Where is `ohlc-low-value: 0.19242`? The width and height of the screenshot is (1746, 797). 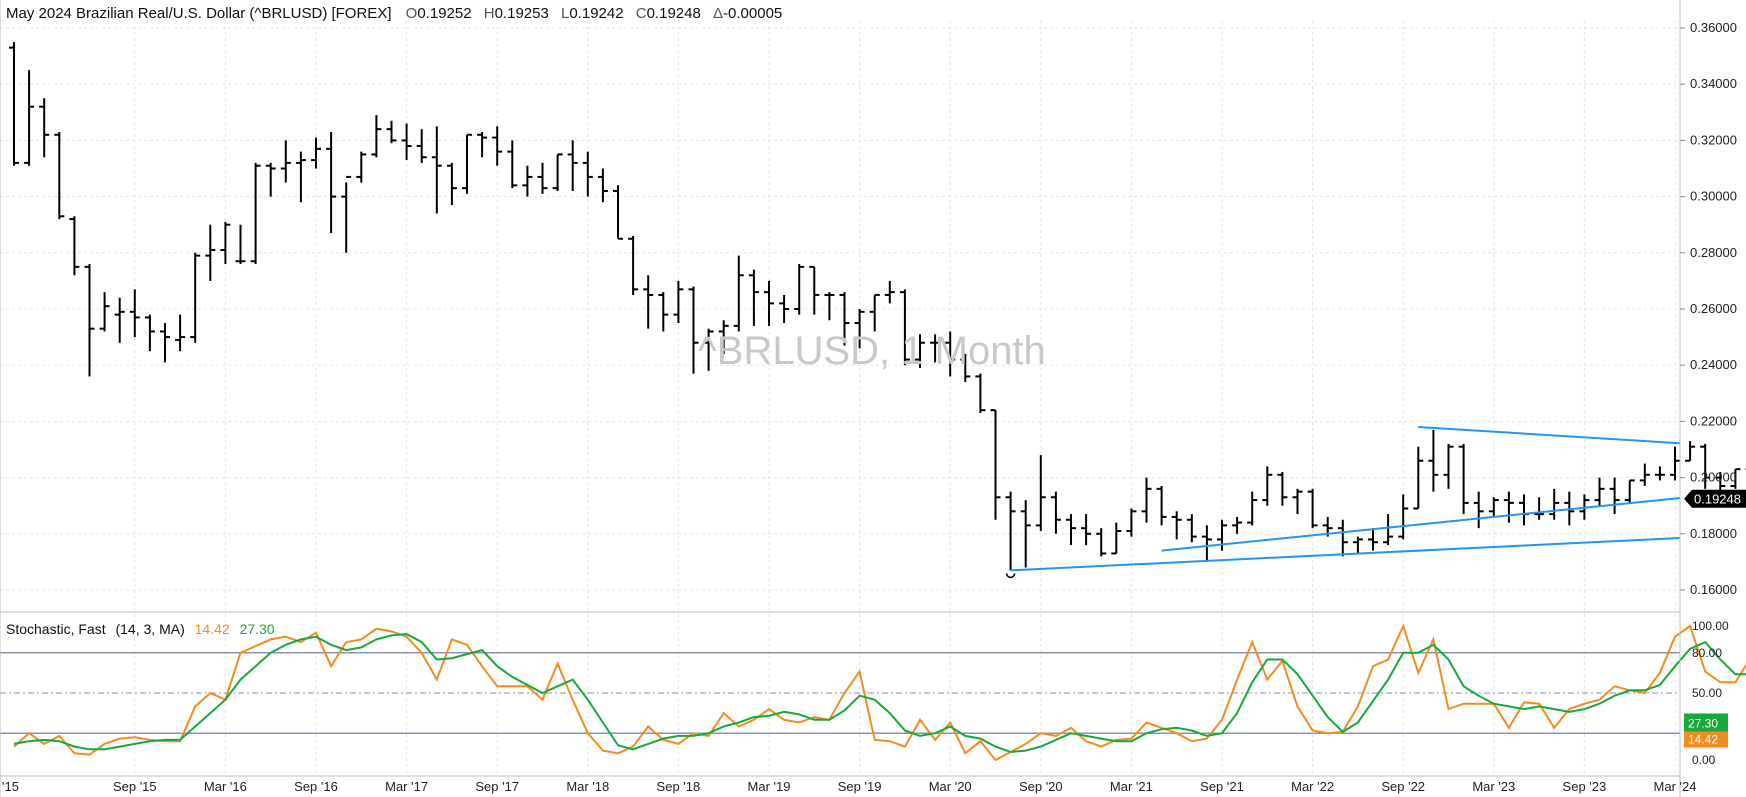 ohlc-low-value: 0.19242 is located at coordinates (596, 13).